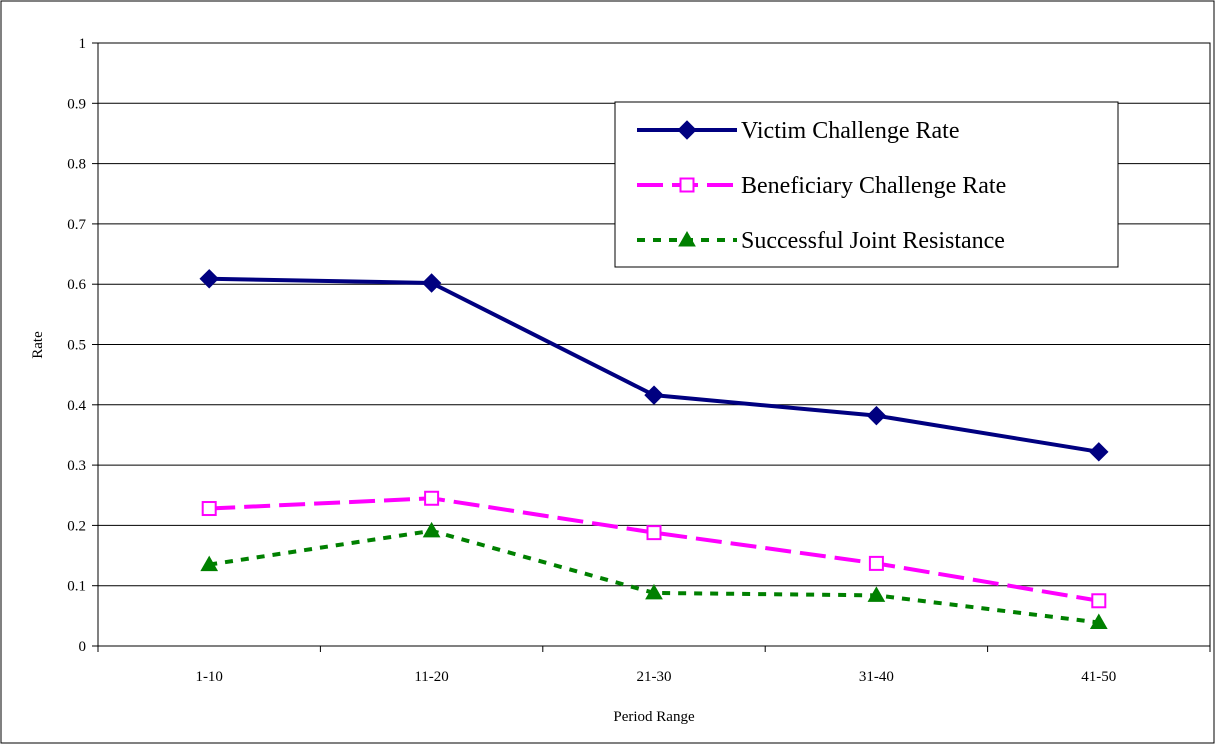 Image resolution: width=1215 pixels, height=749 pixels. Describe the element at coordinates (876, 677) in the screenshot. I see `x-tick-label: 31-40` at that location.